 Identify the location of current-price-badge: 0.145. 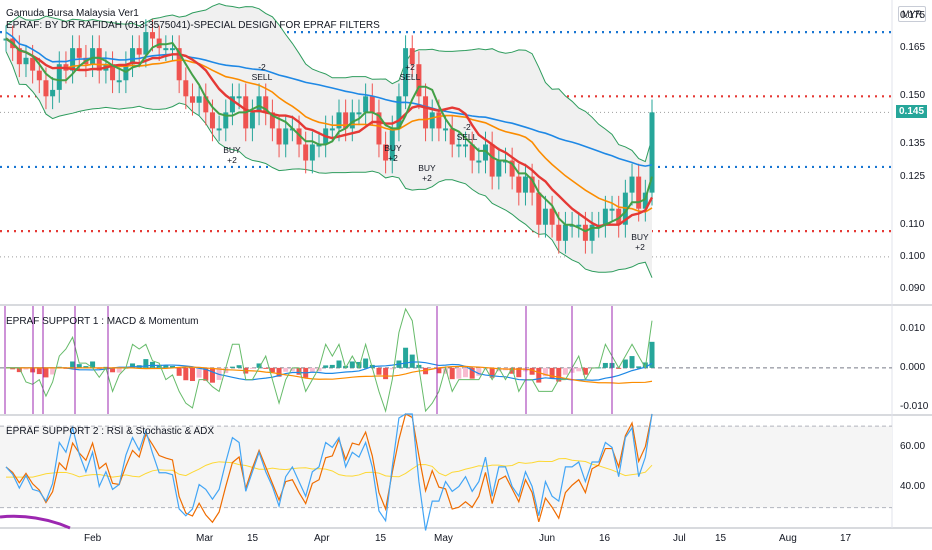
(912, 112).